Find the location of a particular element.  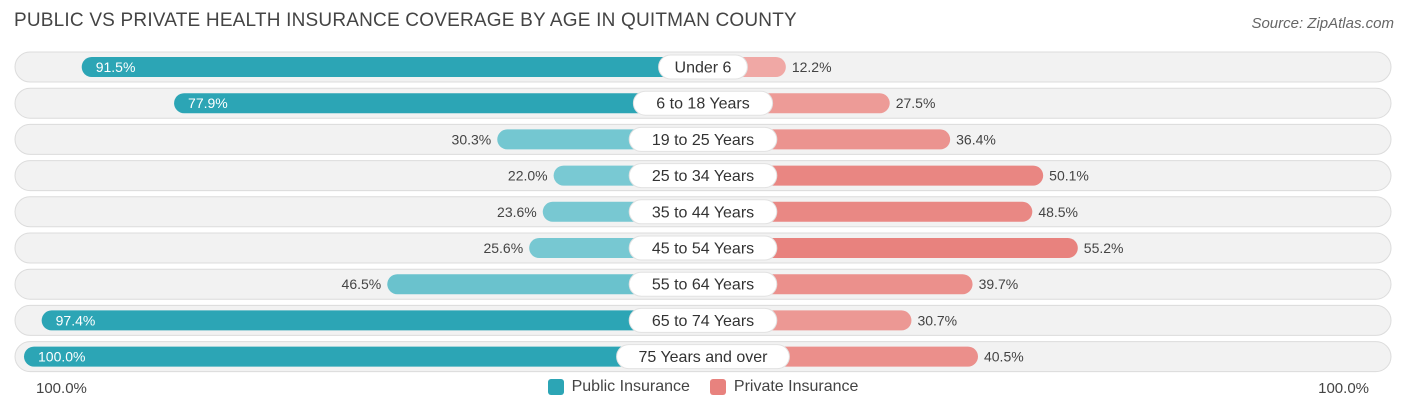

public-value-label: 46.5% is located at coordinates (362, 284).